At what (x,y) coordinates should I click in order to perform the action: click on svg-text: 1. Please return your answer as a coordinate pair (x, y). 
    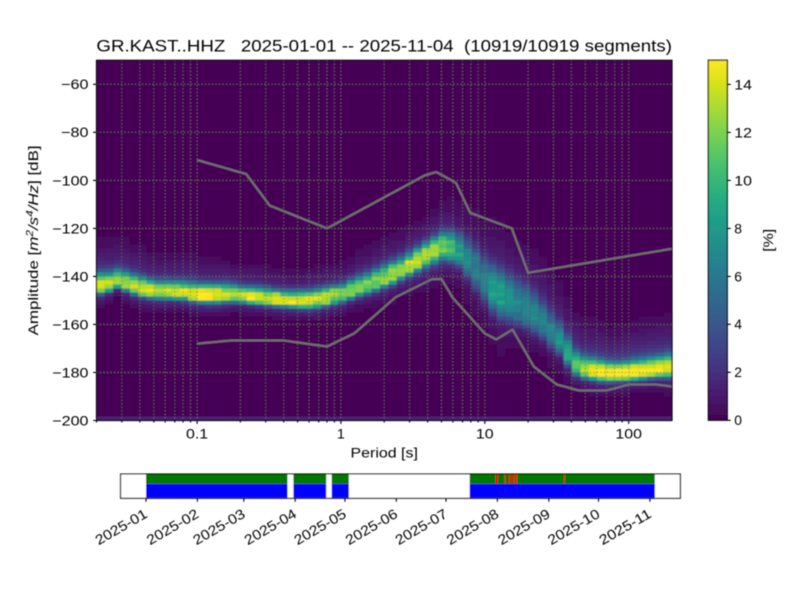
    Looking at the image, I should click on (341, 433).